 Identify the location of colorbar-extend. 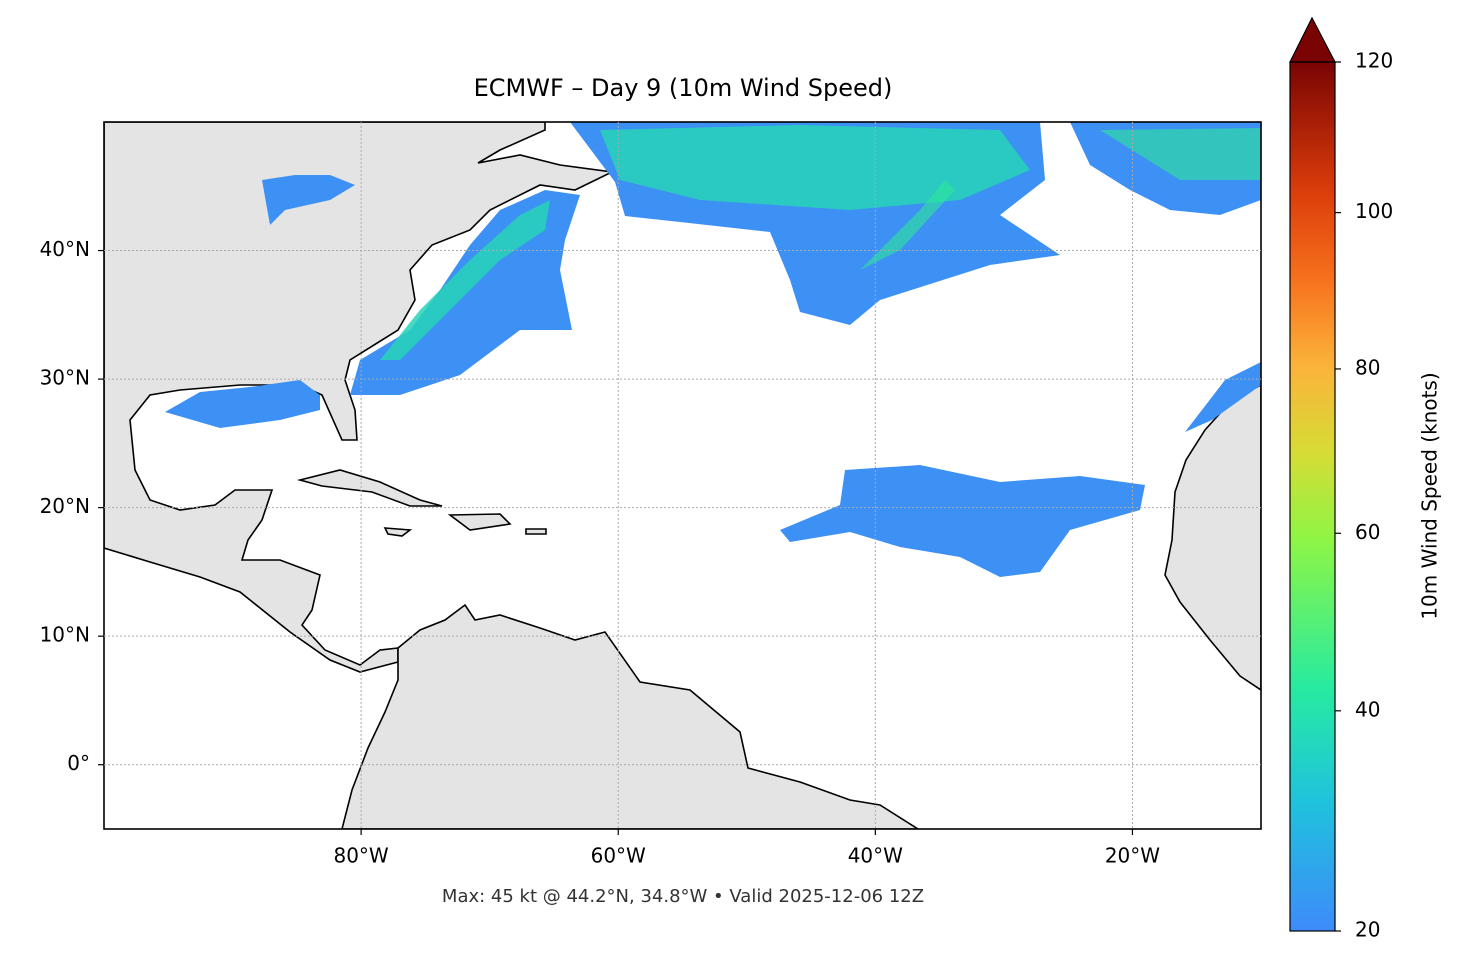
(1312, 39).